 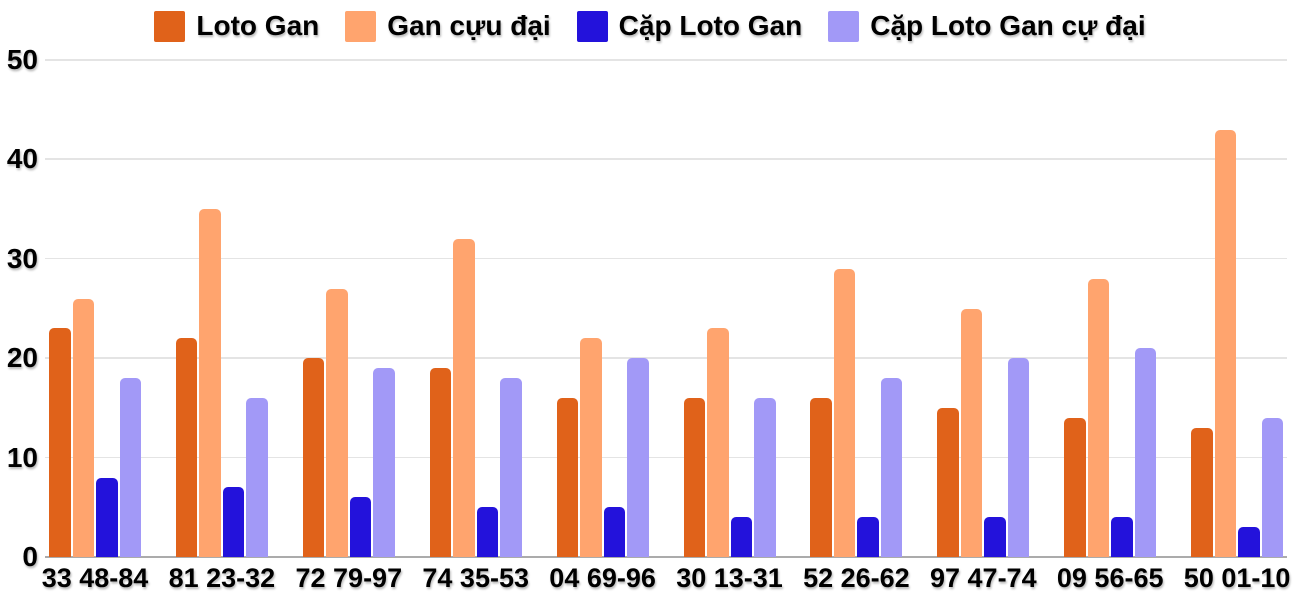 What do you see at coordinates (469, 25) in the screenshot?
I see `legend-label: Gan cựu đại` at bounding box center [469, 25].